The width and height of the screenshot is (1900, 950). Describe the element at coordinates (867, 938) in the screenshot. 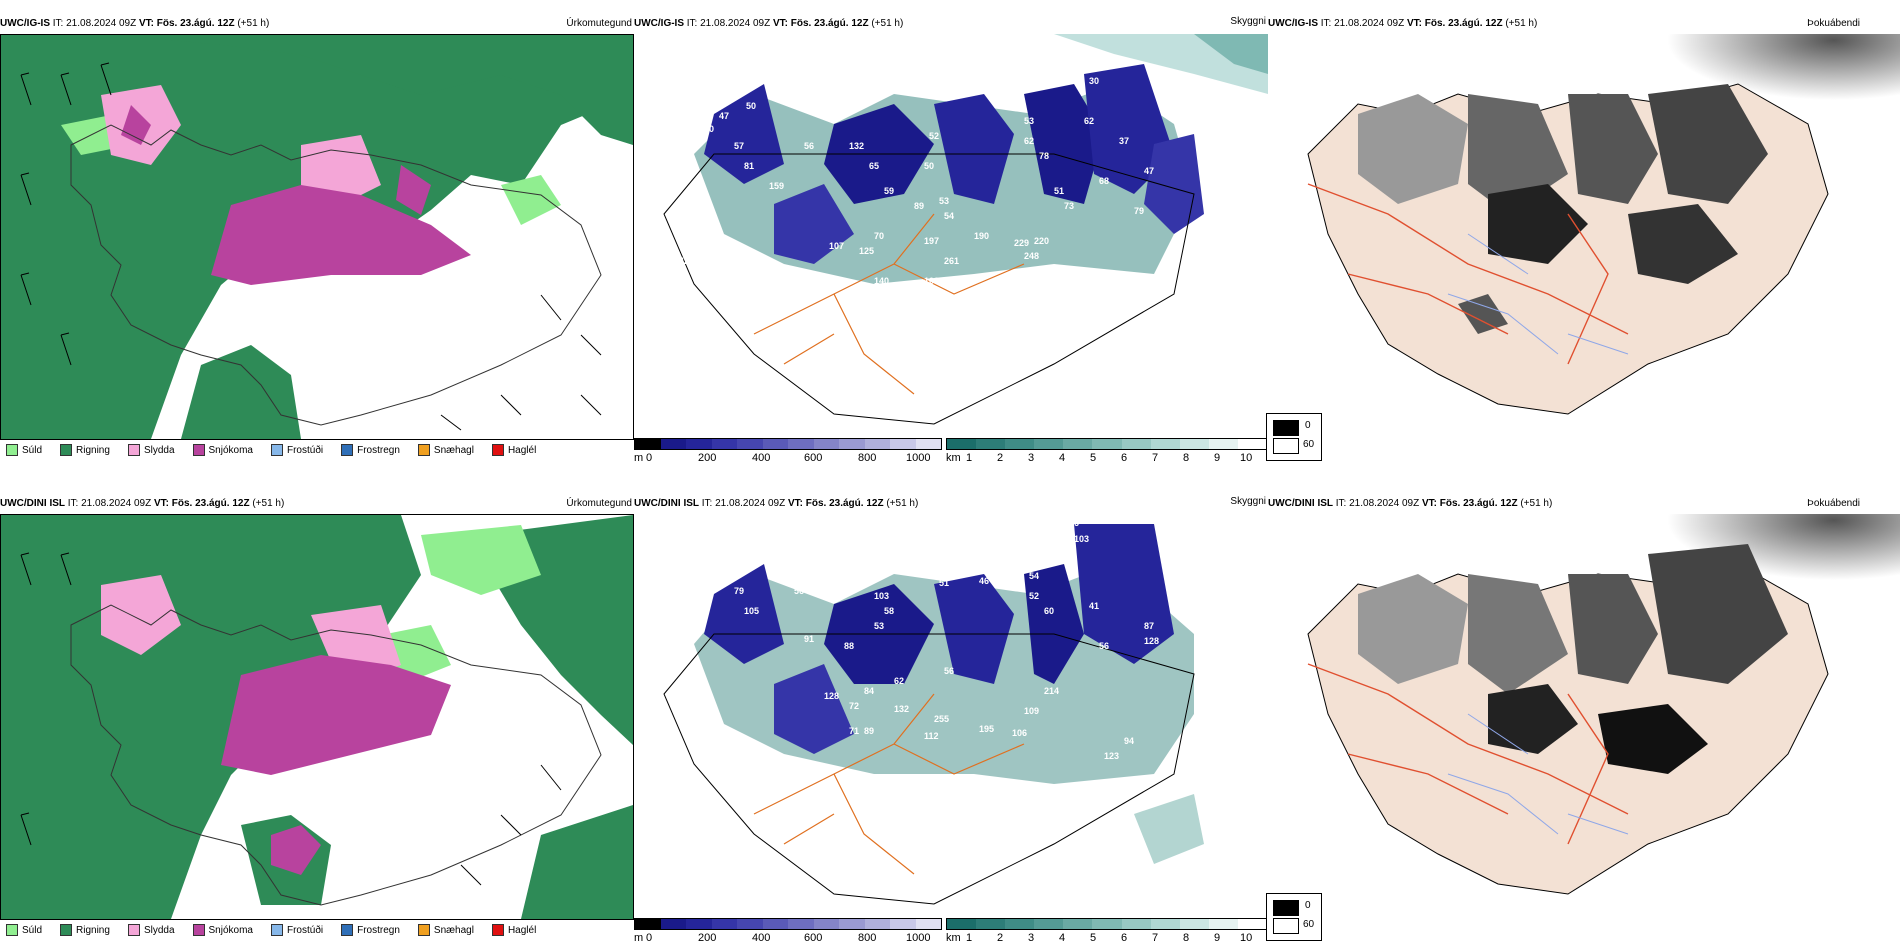

I see `cloud-tick: 800` at that location.